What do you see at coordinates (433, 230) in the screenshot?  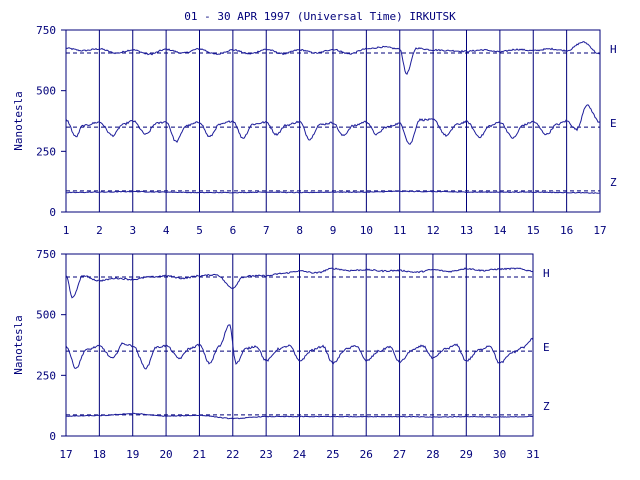 I see `x-tick-label: 12` at bounding box center [433, 230].